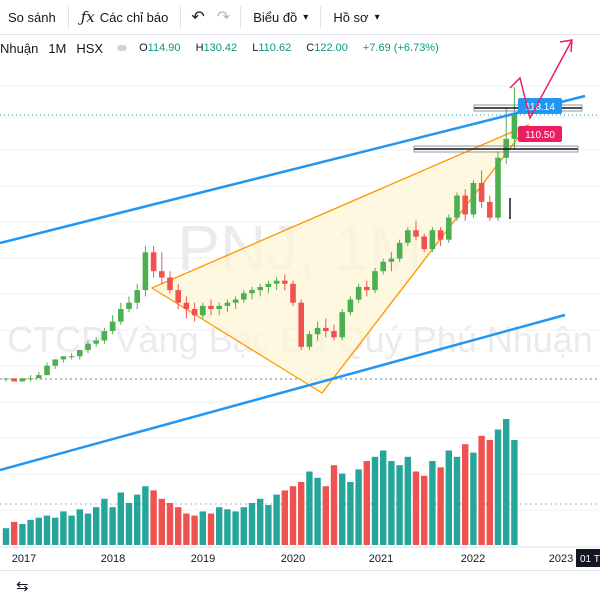 Image resolution: width=600 pixels, height=601 pixels. I want to click on change-value: +7.69 (+6.73%), so click(400, 48).